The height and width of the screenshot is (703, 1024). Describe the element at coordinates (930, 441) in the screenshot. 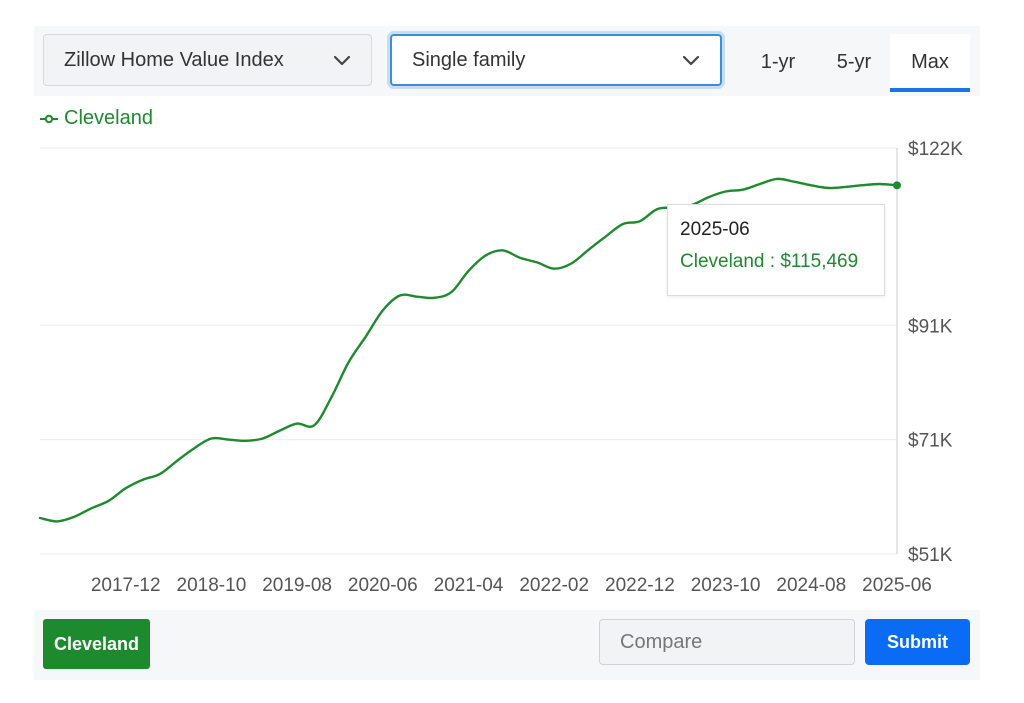

I see `y-tick-label: $71K` at that location.